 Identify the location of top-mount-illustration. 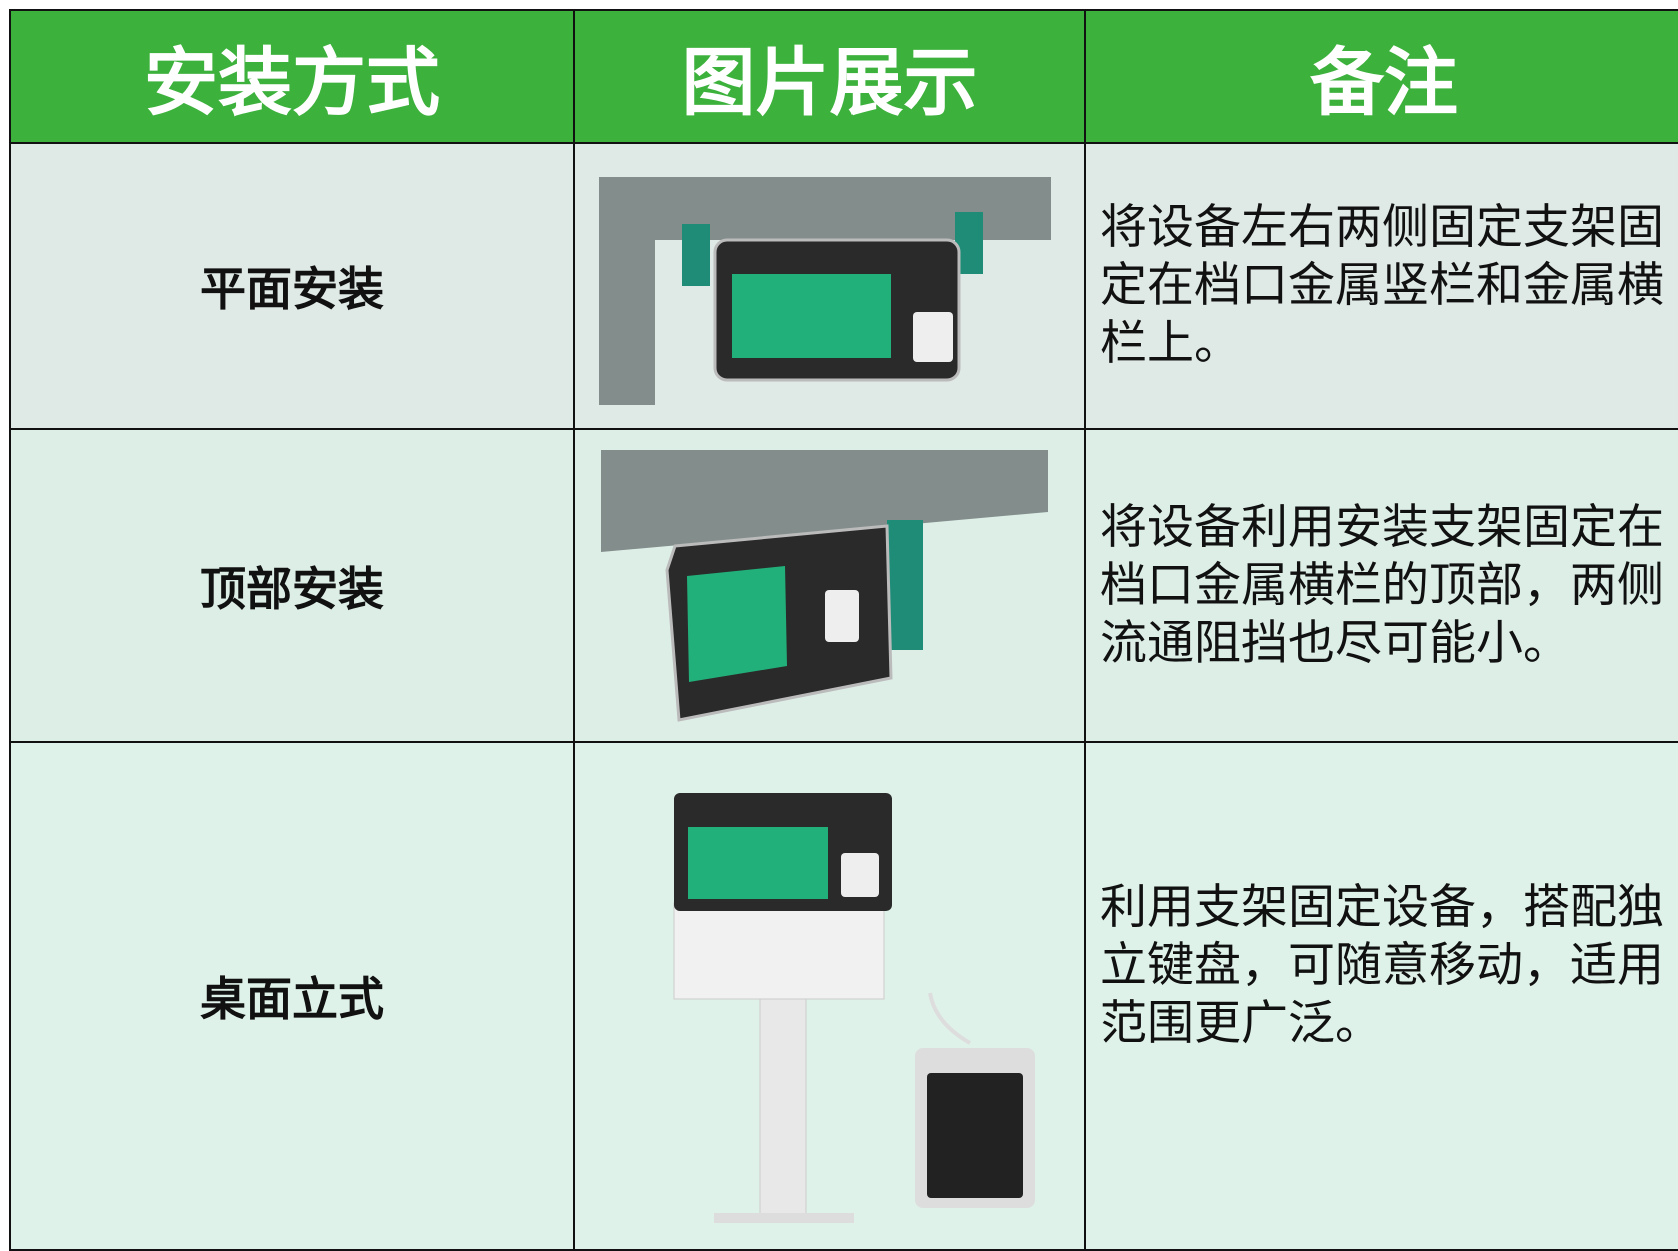
(824, 586).